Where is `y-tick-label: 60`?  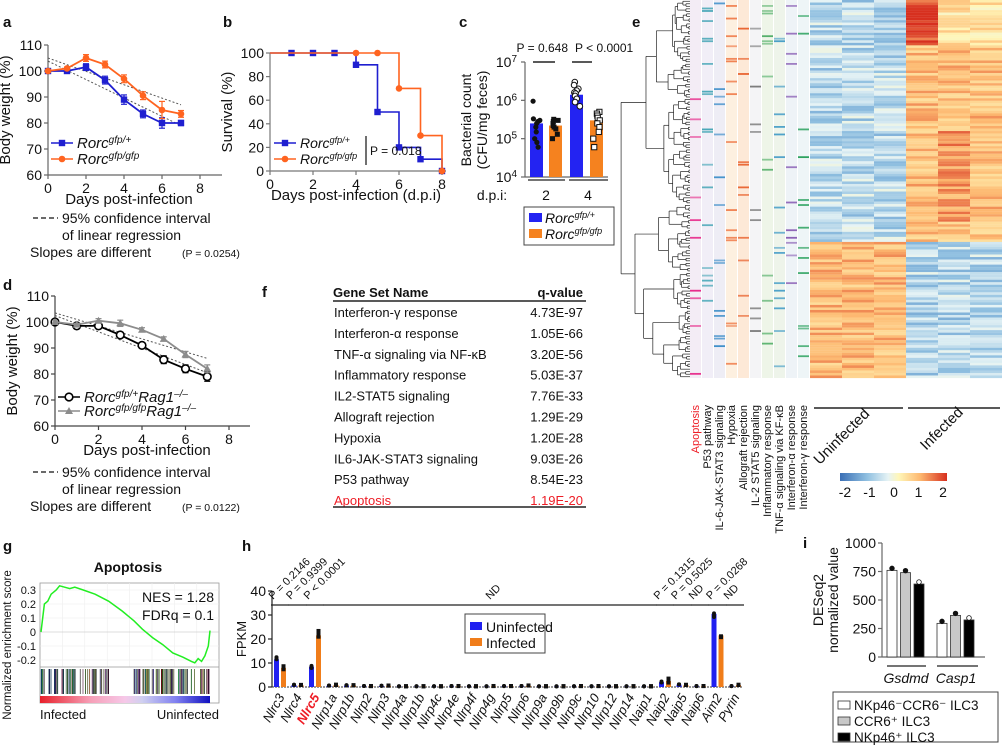
y-tick-label: 60 is located at coordinates (41, 426).